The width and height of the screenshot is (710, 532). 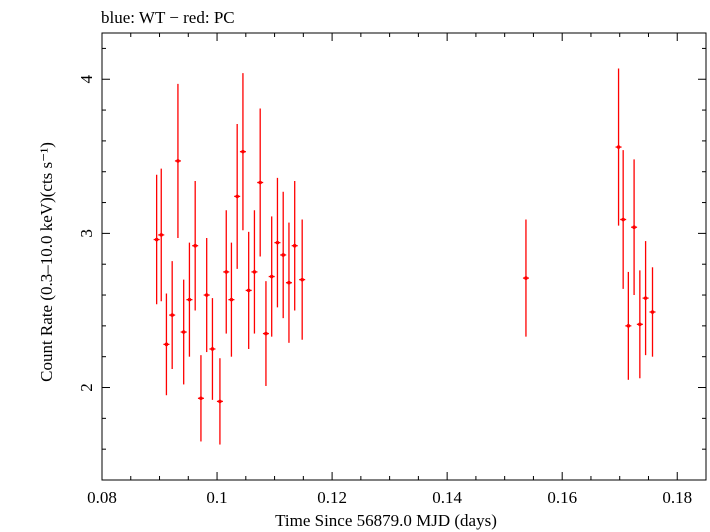 What do you see at coordinates (102, 497) in the screenshot?
I see `x-tick-label: 0.08` at bounding box center [102, 497].